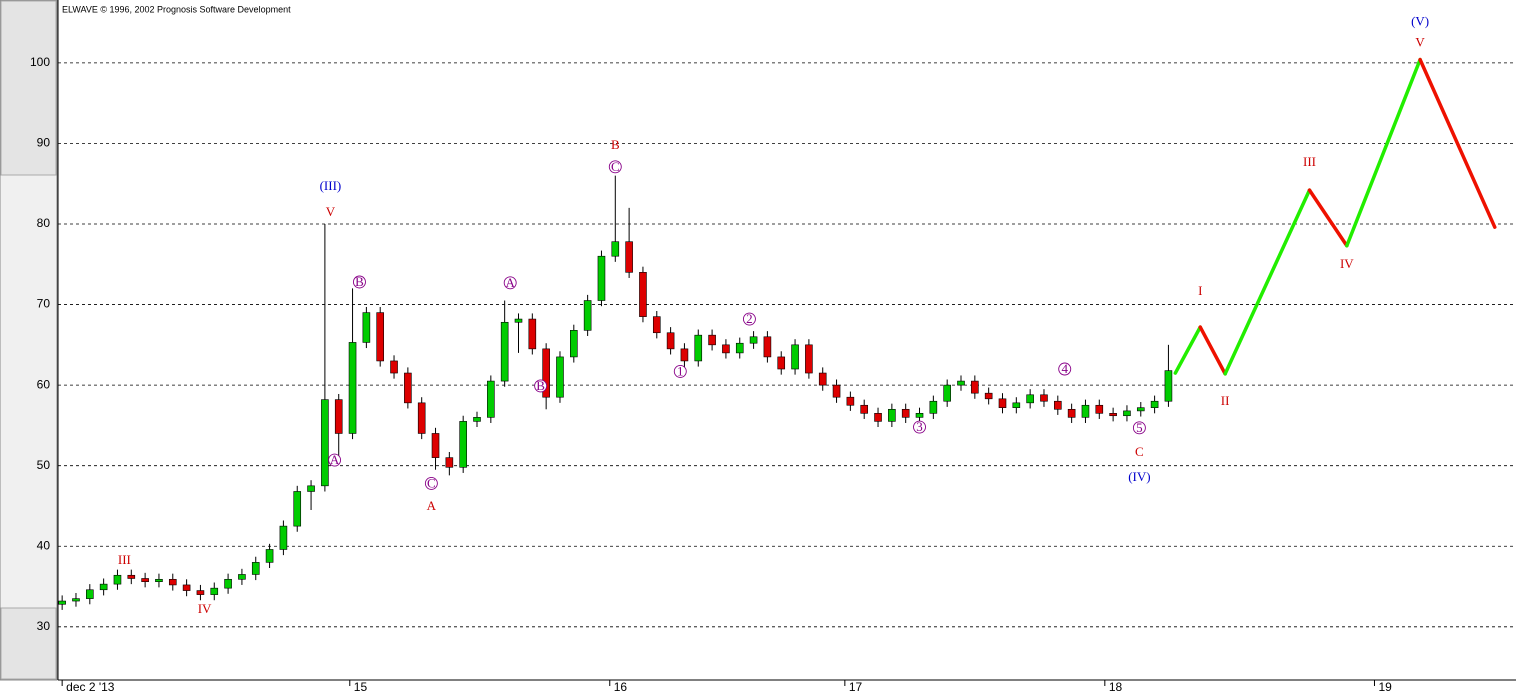 Image resolution: width=1516 pixels, height=699 pixels. I want to click on y-tick-label: 40, so click(44, 545).